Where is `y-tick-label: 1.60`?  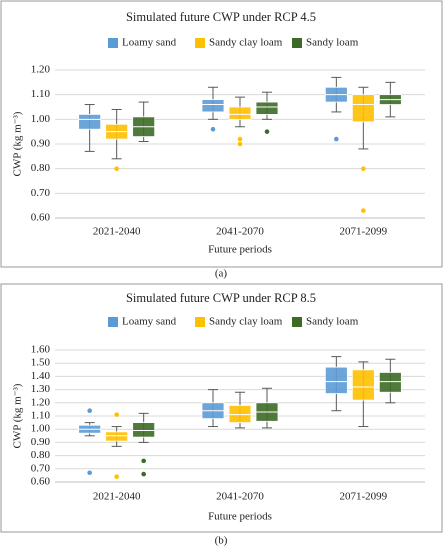
y-tick-label: 1.60 is located at coordinates (41, 350).